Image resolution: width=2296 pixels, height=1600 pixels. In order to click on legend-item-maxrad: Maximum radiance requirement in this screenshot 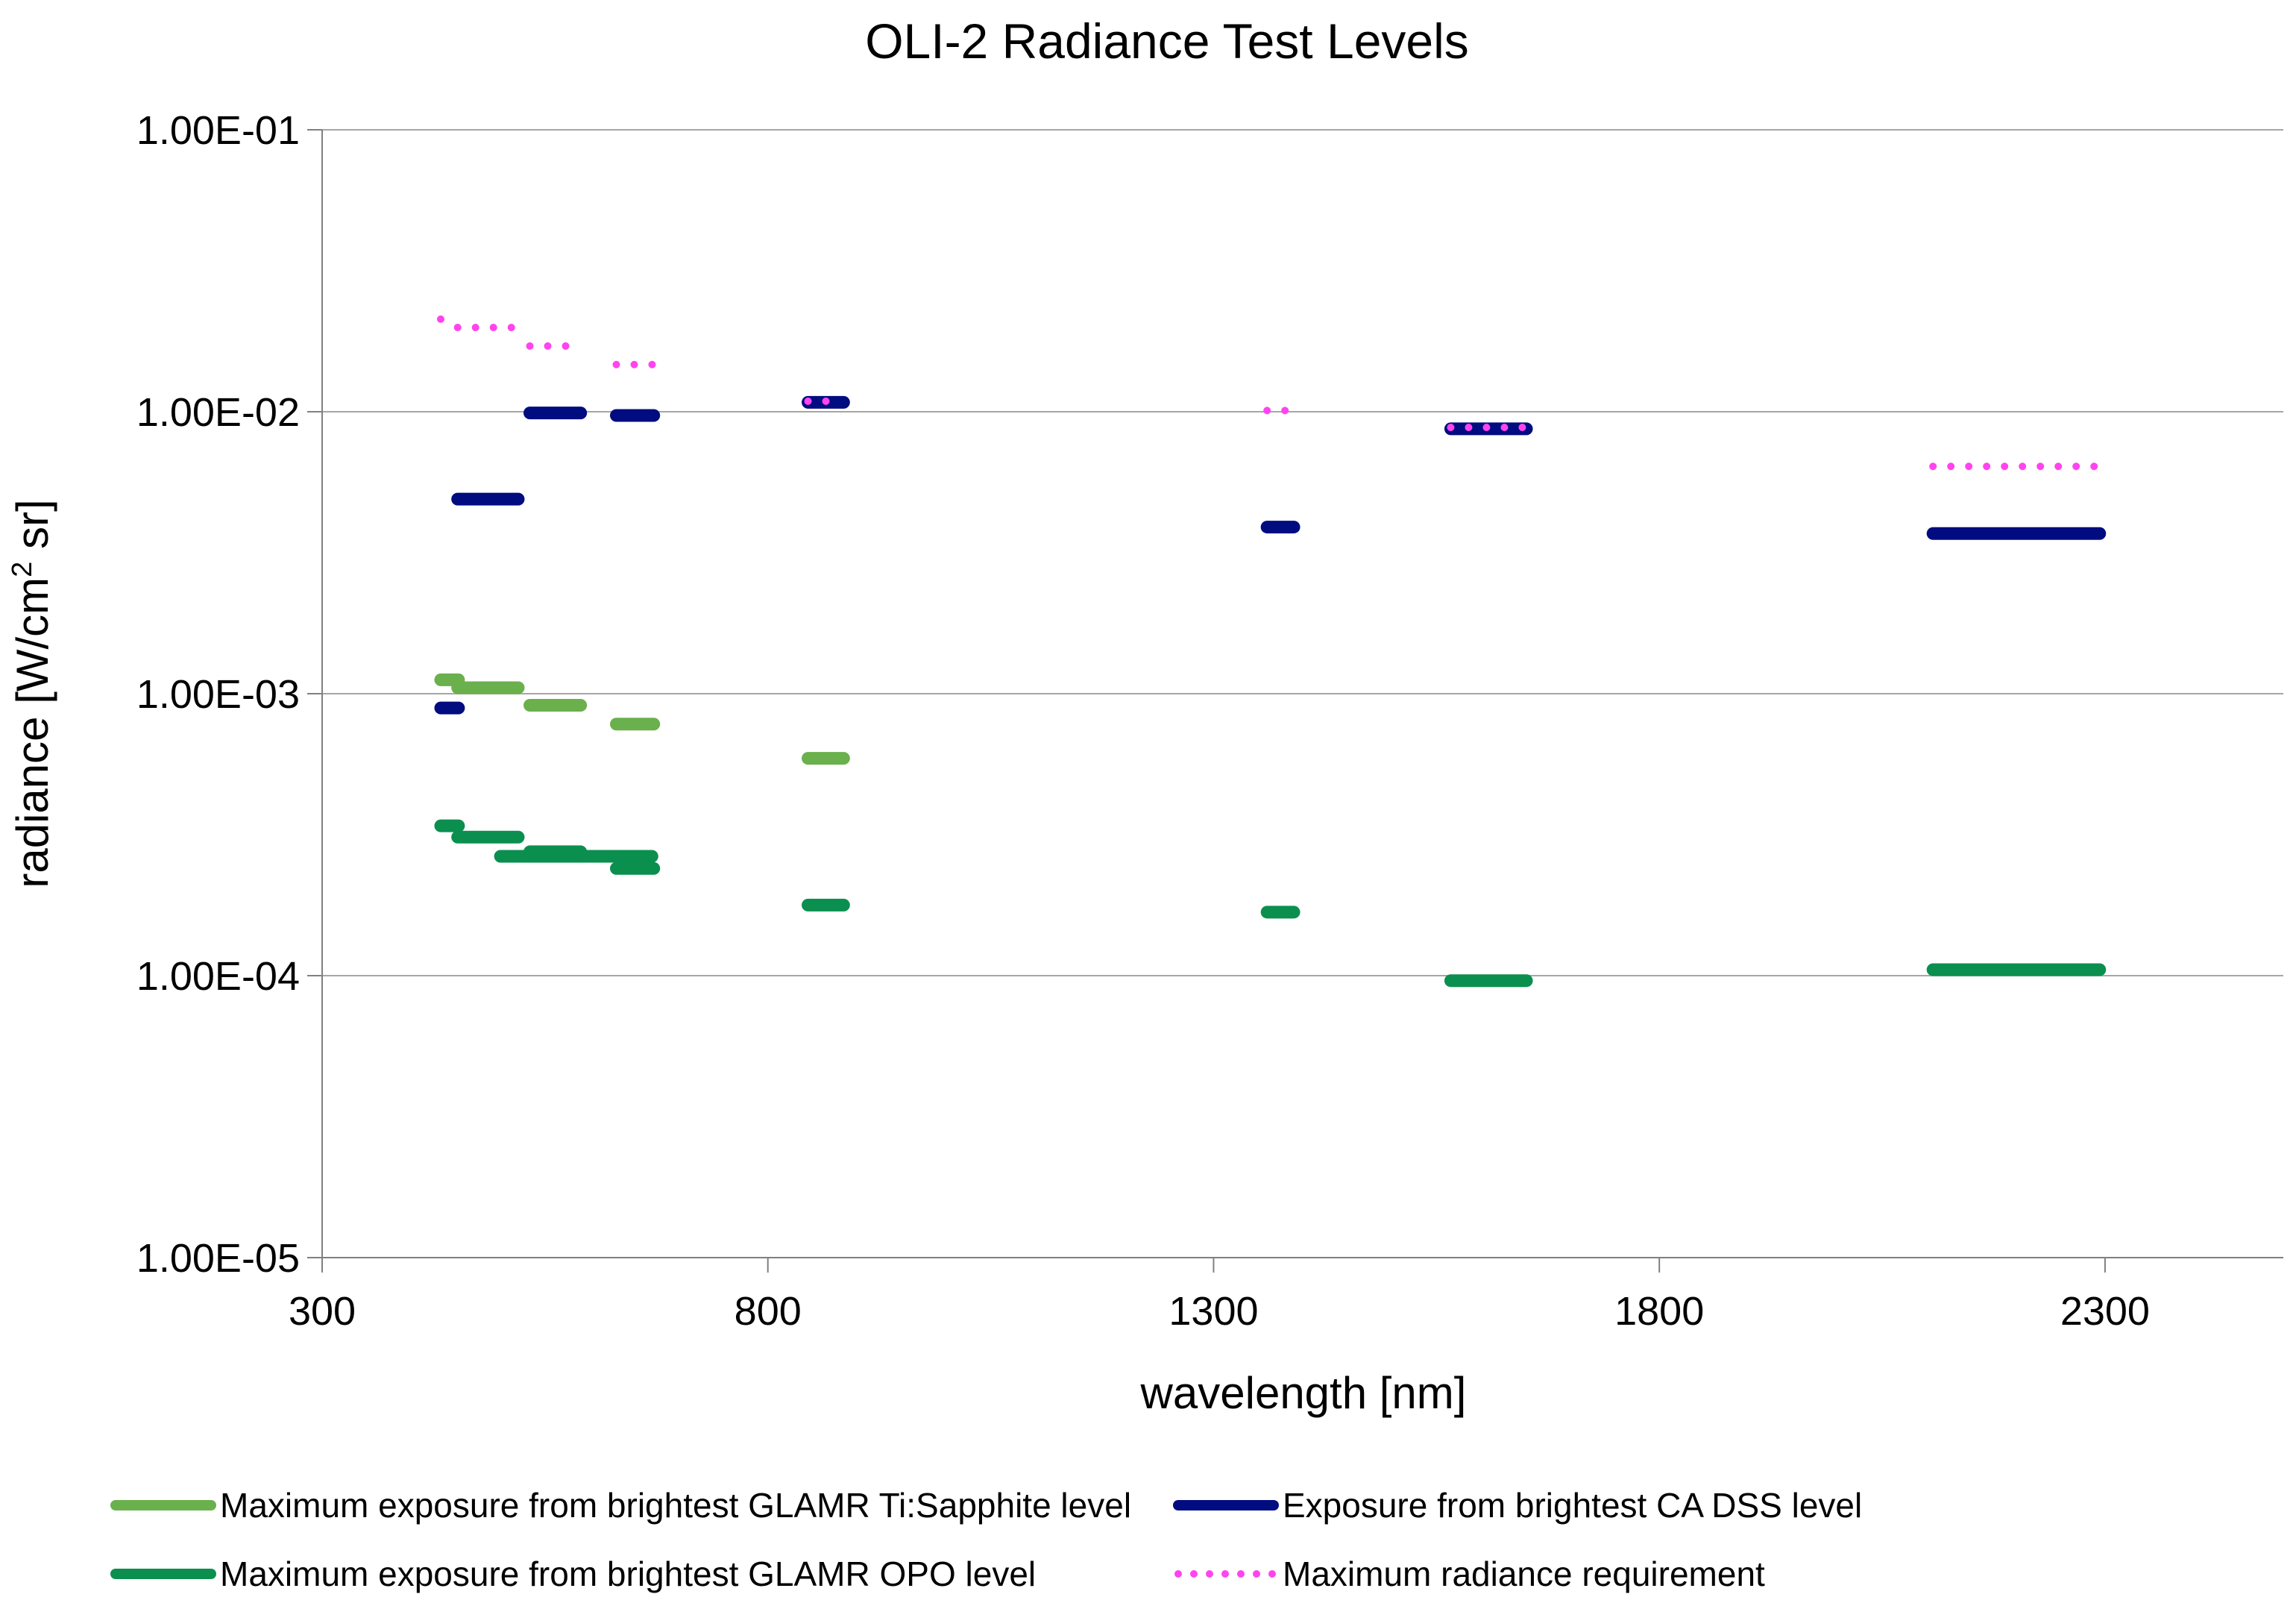, I will do `click(1470, 1573)`.